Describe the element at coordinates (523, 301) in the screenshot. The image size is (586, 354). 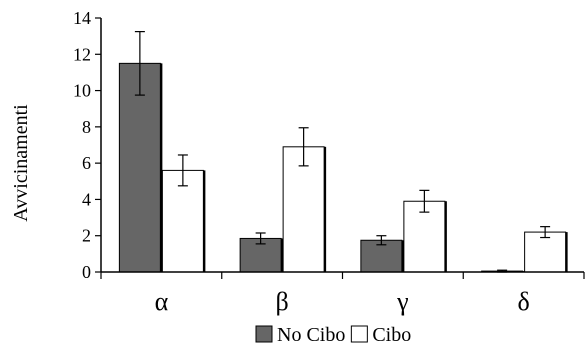
I see `x-tick-label-3: δ` at that location.